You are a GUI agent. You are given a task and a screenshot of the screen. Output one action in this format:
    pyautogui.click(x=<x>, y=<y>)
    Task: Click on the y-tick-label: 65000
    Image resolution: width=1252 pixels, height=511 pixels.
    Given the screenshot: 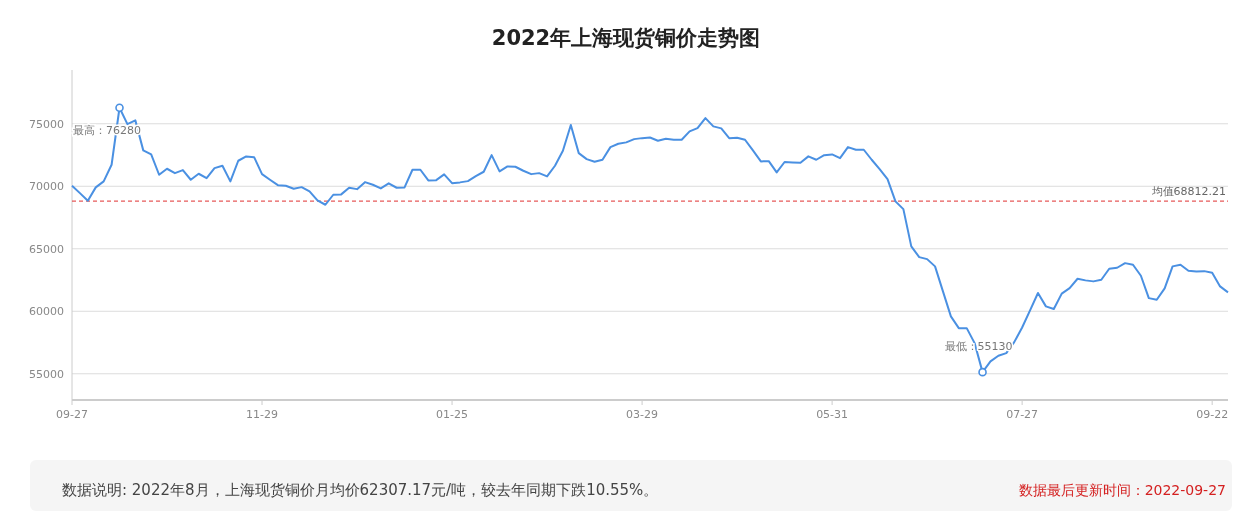 What is the action you would take?
    pyautogui.click(x=46, y=249)
    